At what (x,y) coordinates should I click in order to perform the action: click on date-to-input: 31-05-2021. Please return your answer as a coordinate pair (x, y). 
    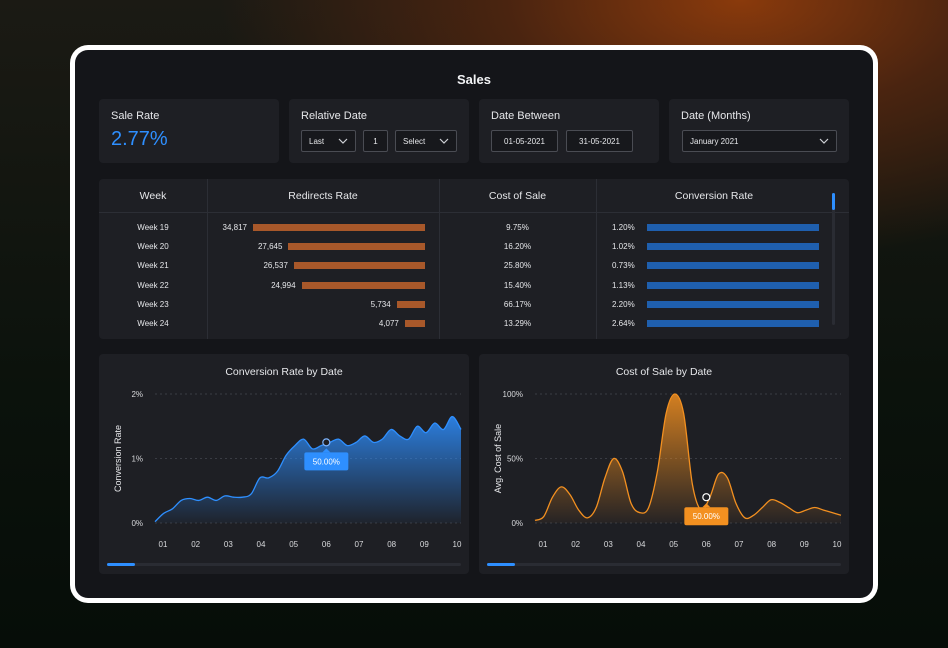
    Looking at the image, I should click on (599, 141).